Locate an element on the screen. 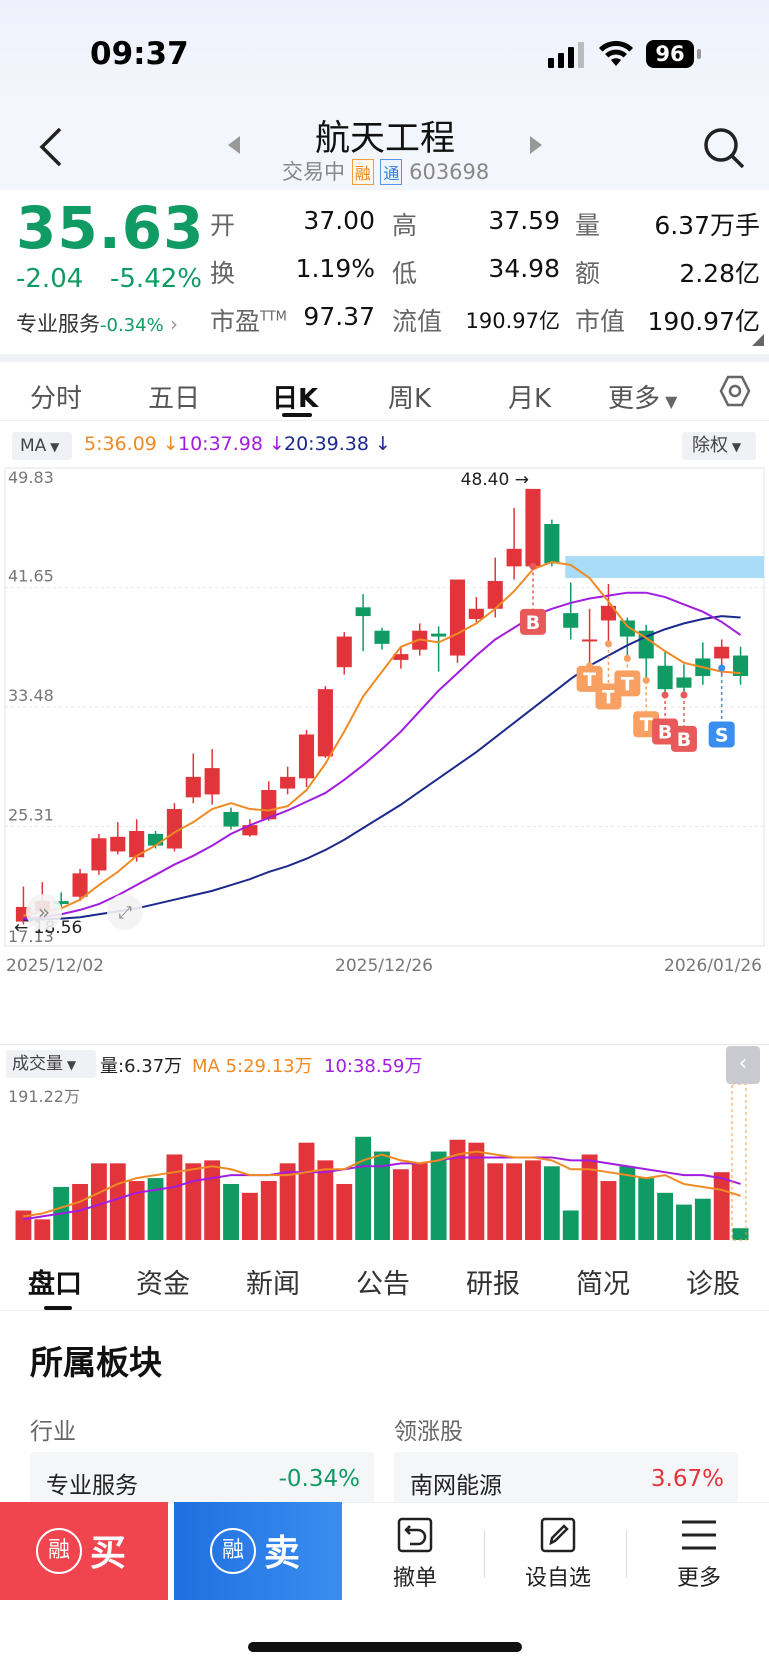  volume-ma10-line is located at coordinates (382, 1188).